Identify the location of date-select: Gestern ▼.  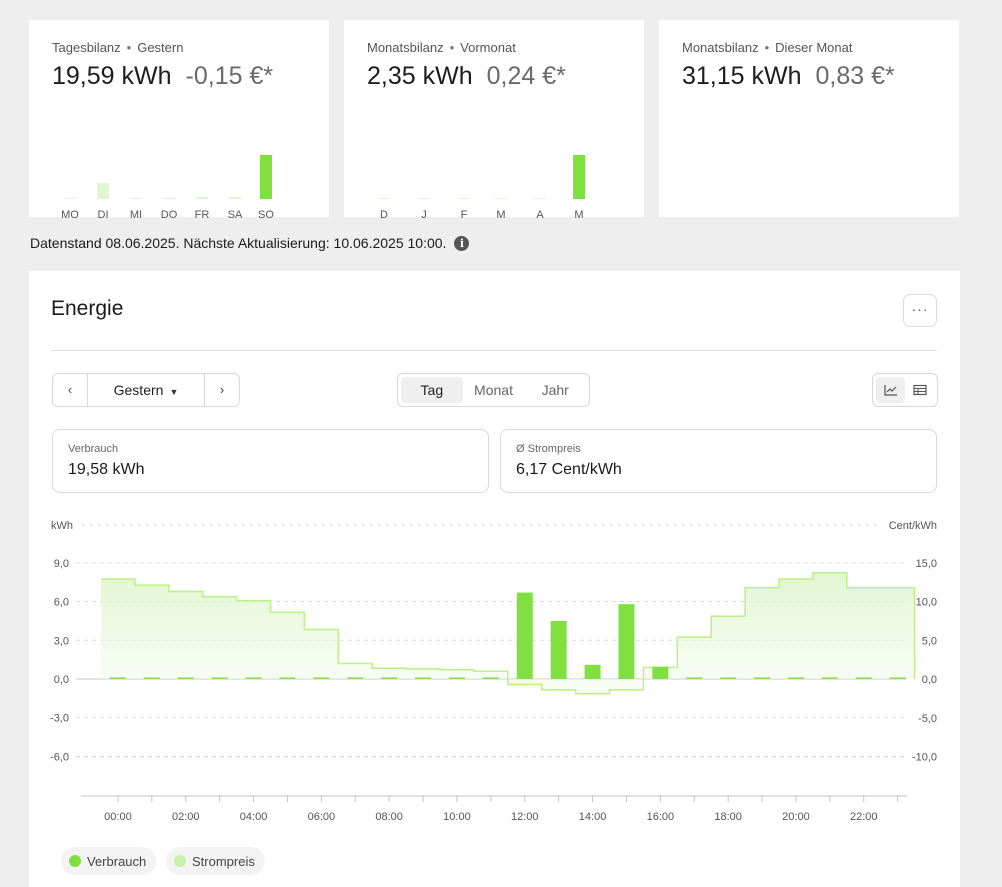
(146, 390).